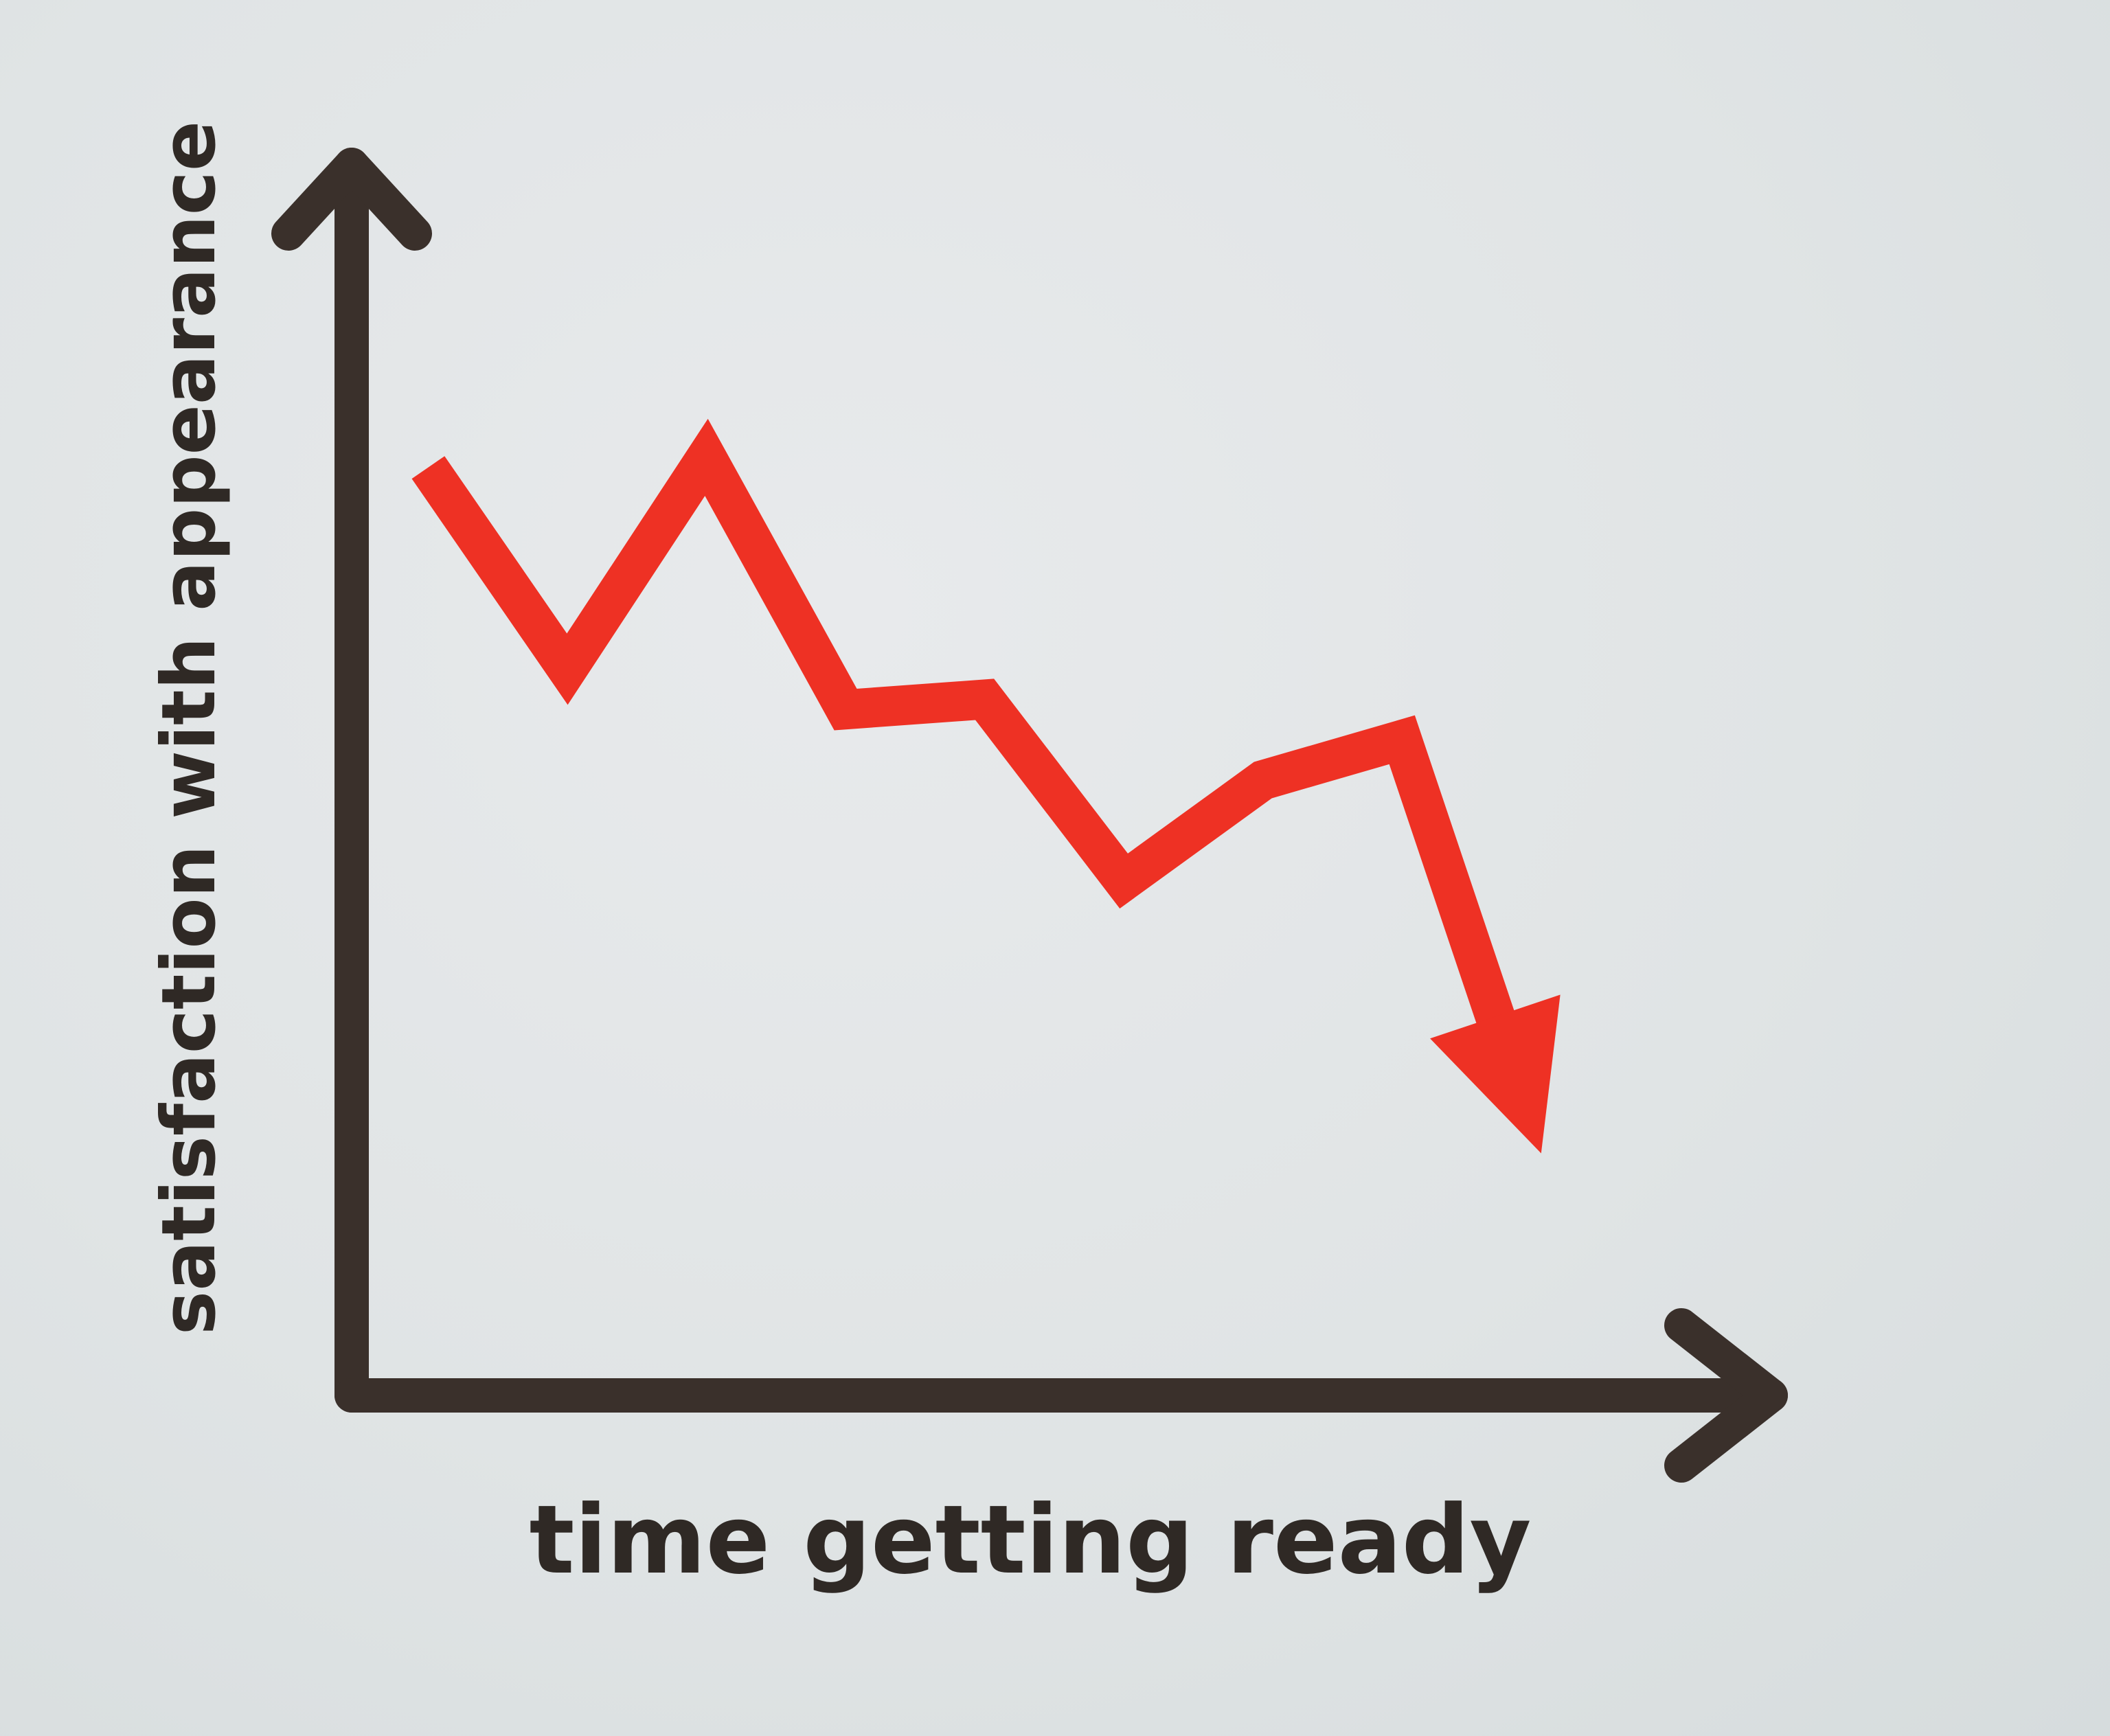 The height and width of the screenshot is (1736, 2110). I want to click on x-axis-label: time getting ready, so click(1031, 1540).